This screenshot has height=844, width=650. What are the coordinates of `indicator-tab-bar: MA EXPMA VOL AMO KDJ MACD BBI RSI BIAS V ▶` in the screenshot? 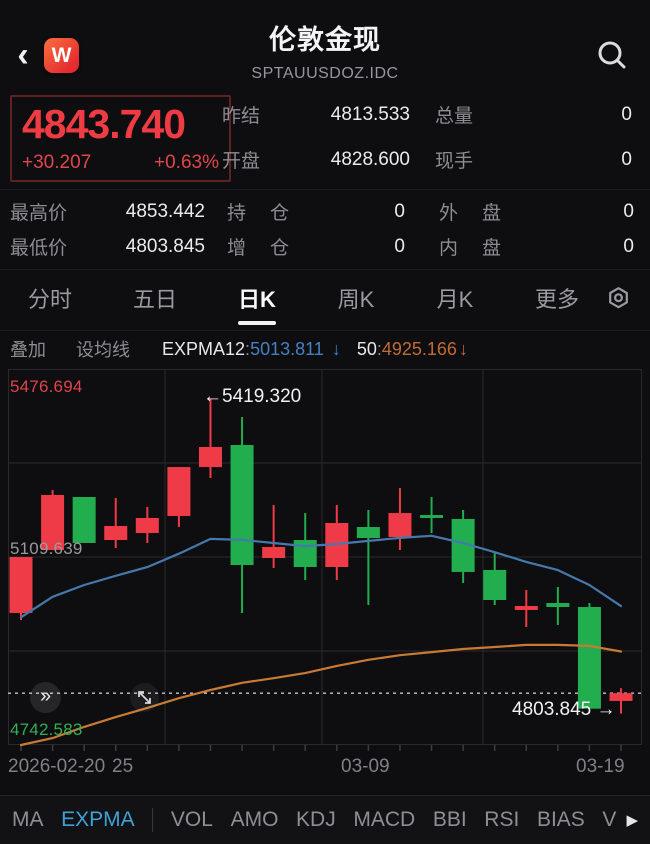 It's located at (325, 819).